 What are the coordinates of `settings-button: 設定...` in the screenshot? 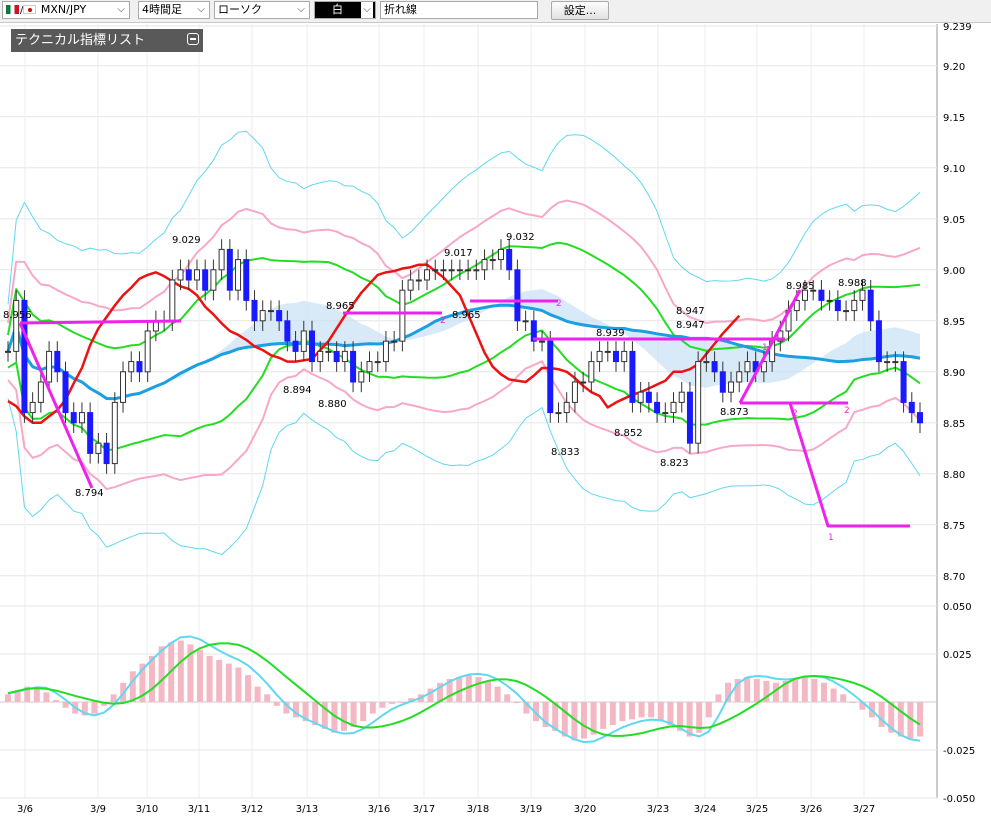 It's located at (580, 10).